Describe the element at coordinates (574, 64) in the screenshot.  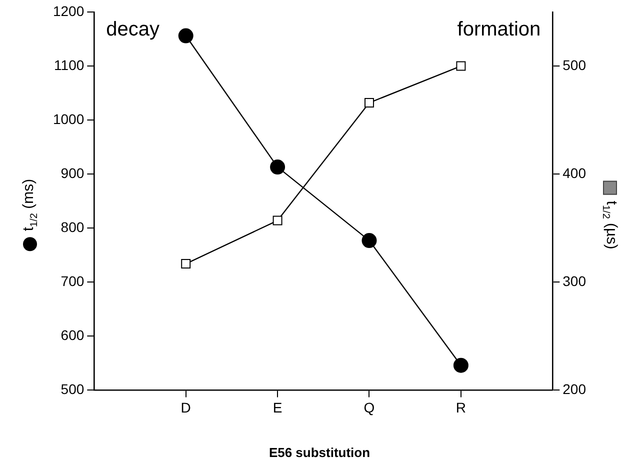
I see `y2-tick-label: 500` at that location.